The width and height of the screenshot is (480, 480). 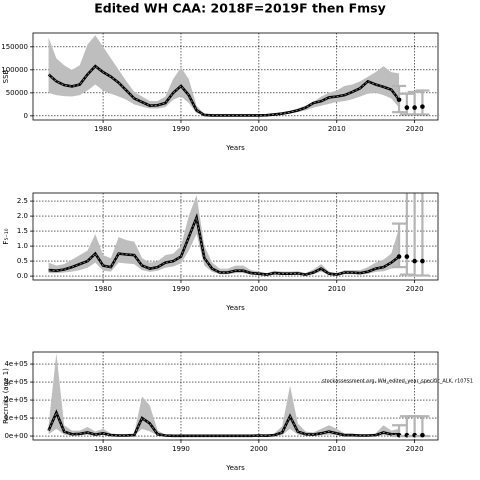 I want to click on y-tick-label: 2e+05, so click(x=16, y=400).